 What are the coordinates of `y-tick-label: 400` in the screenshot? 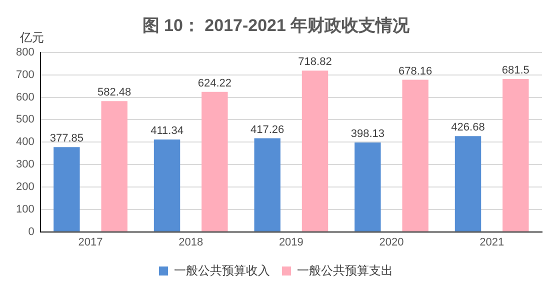 It's located at (25, 142).